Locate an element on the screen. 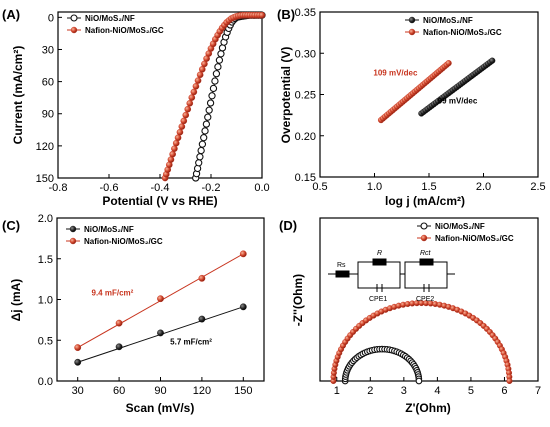 This screenshot has width=550, height=427. panel-c-slope-label: 9.4 mF/cm² is located at coordinates (113, 292).